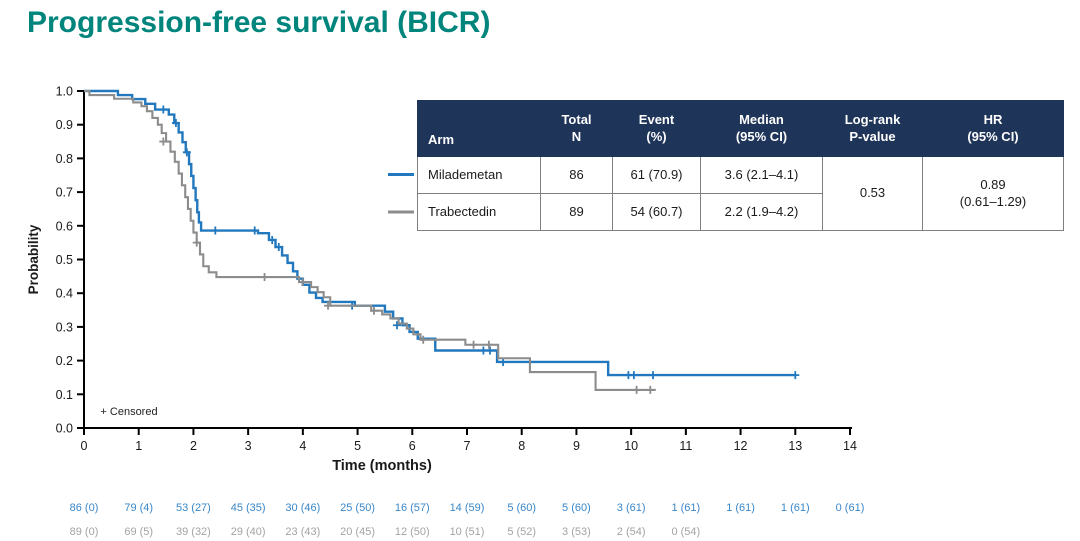 Image resolution: width=1080 pixels, height=541 pixels. What do you see at coordinates (64, 361) in the screenshot?
I see `y-tick-label: 0.2` at bounding box center [64, 361].